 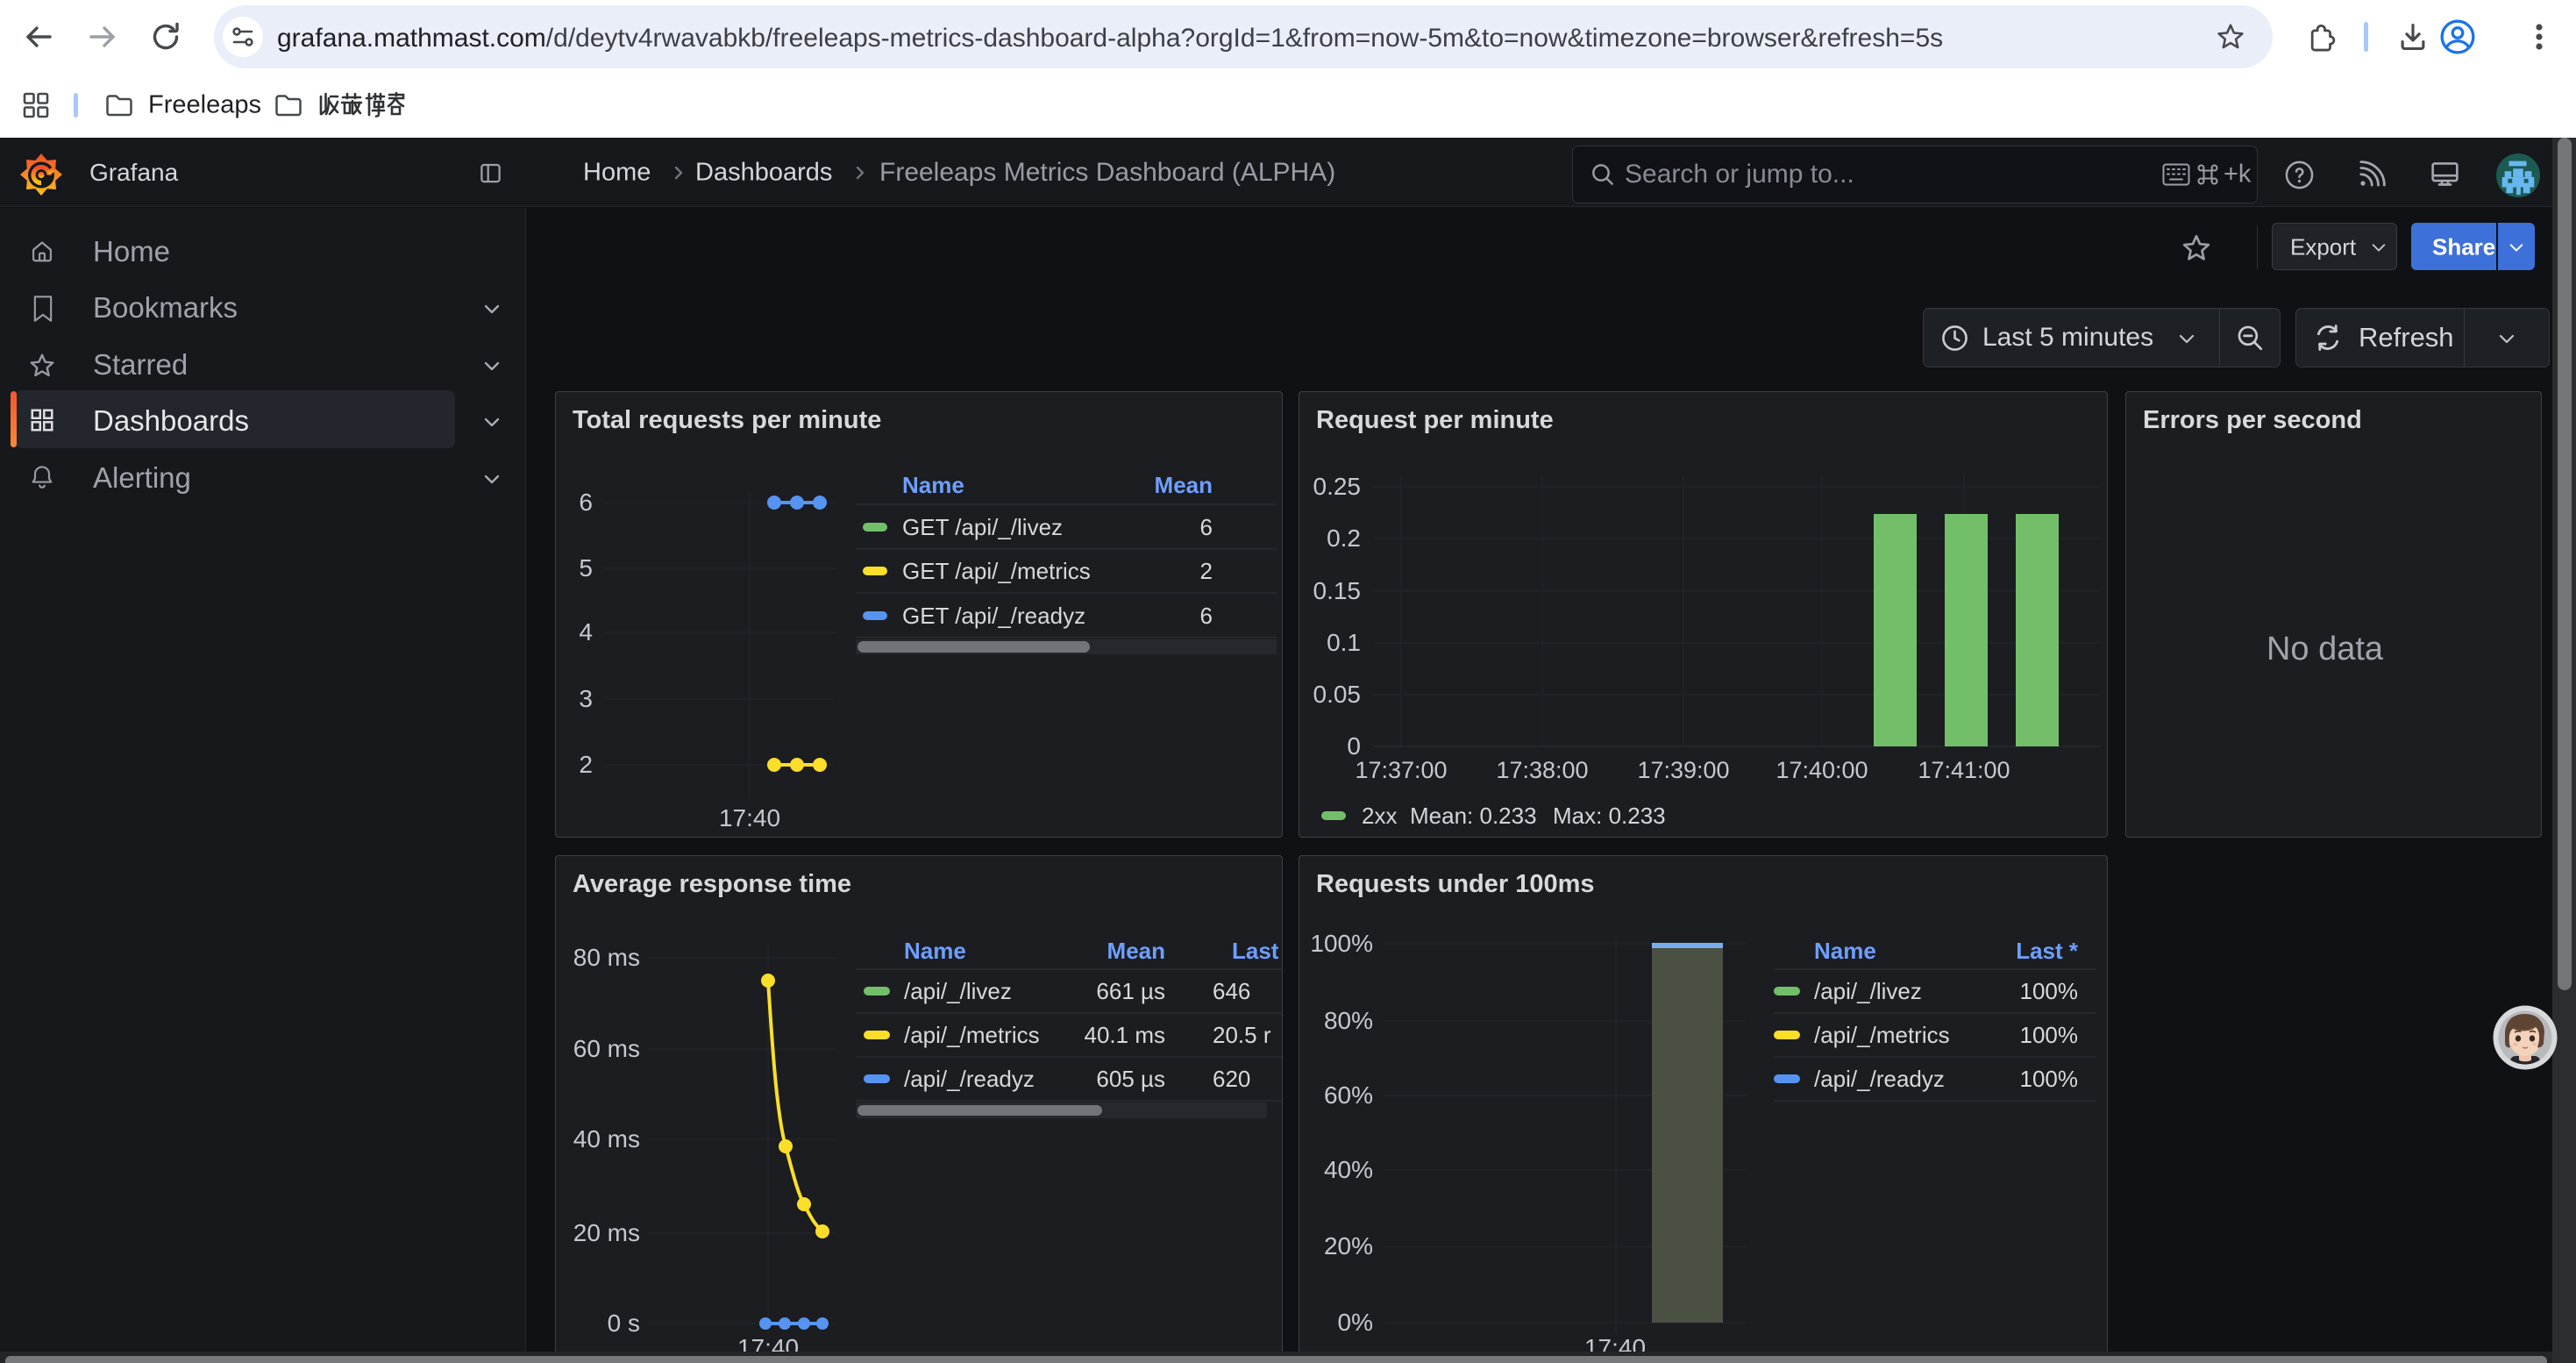 What do you see at coordinates (1344, 538) in the screenshot?
I see `svg-text: 0.2` at bounding box center [1344, 538].